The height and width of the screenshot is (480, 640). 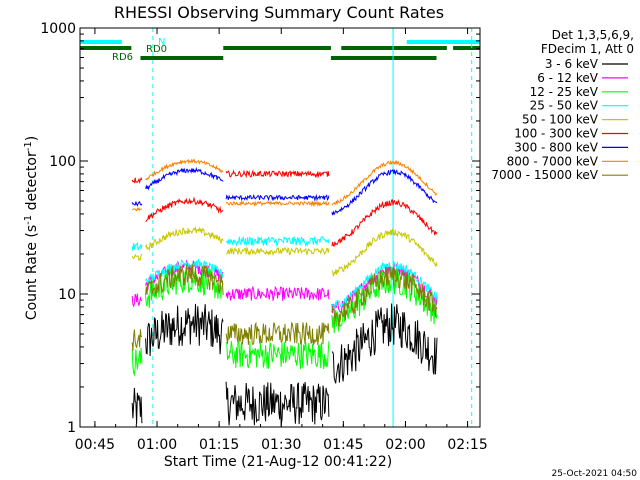 I want to click on legend-label-7: 800 - 7000 keV, so click(x=553, y=161).